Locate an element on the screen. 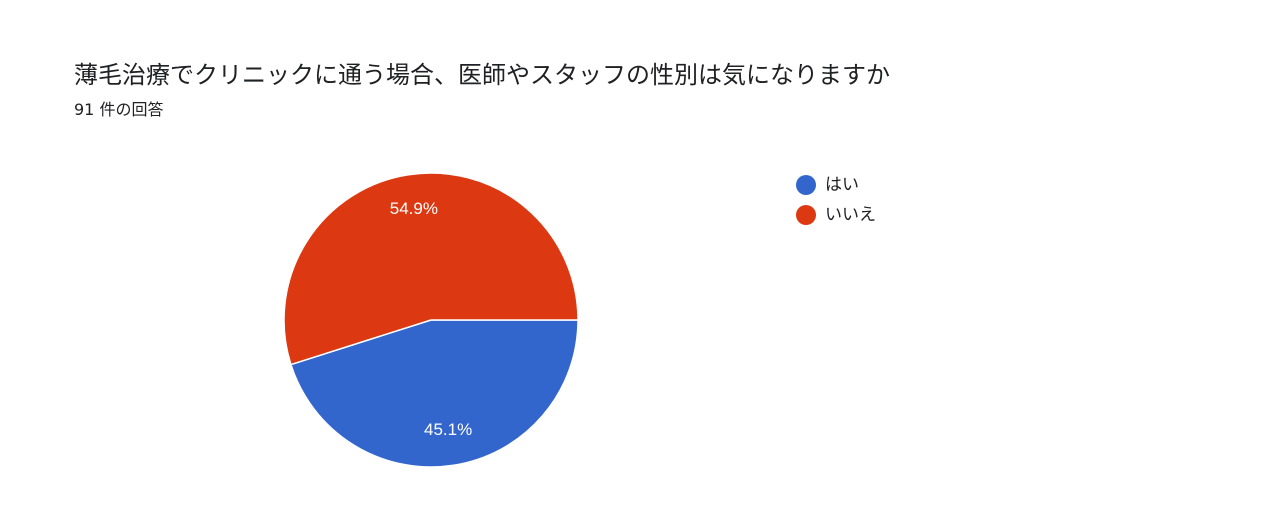  pie-slice-yes is located at coordinates (434, 393).